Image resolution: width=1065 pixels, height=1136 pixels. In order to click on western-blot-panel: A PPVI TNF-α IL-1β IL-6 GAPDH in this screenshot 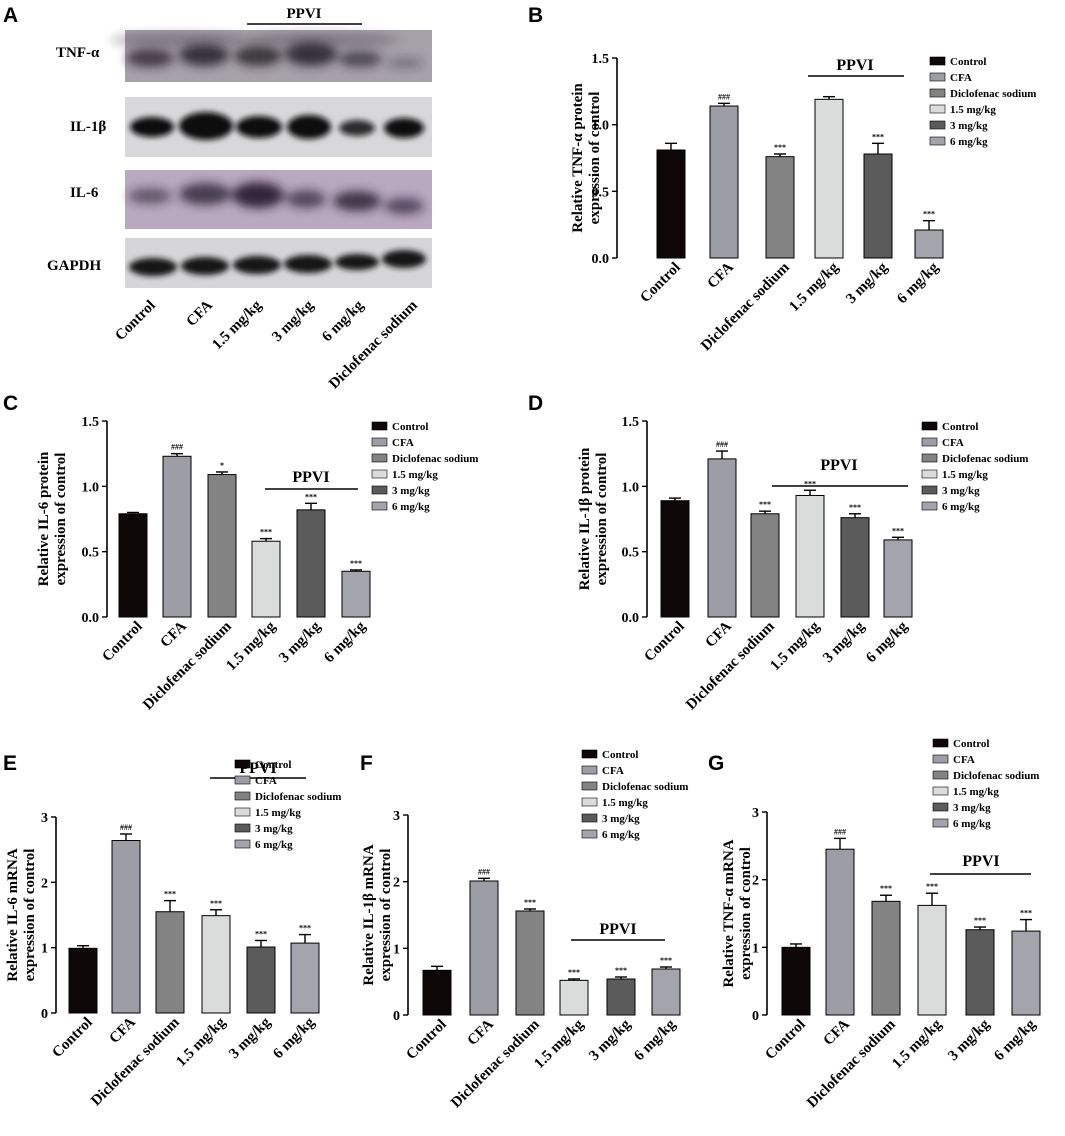, I will do `click(217, 198)`.